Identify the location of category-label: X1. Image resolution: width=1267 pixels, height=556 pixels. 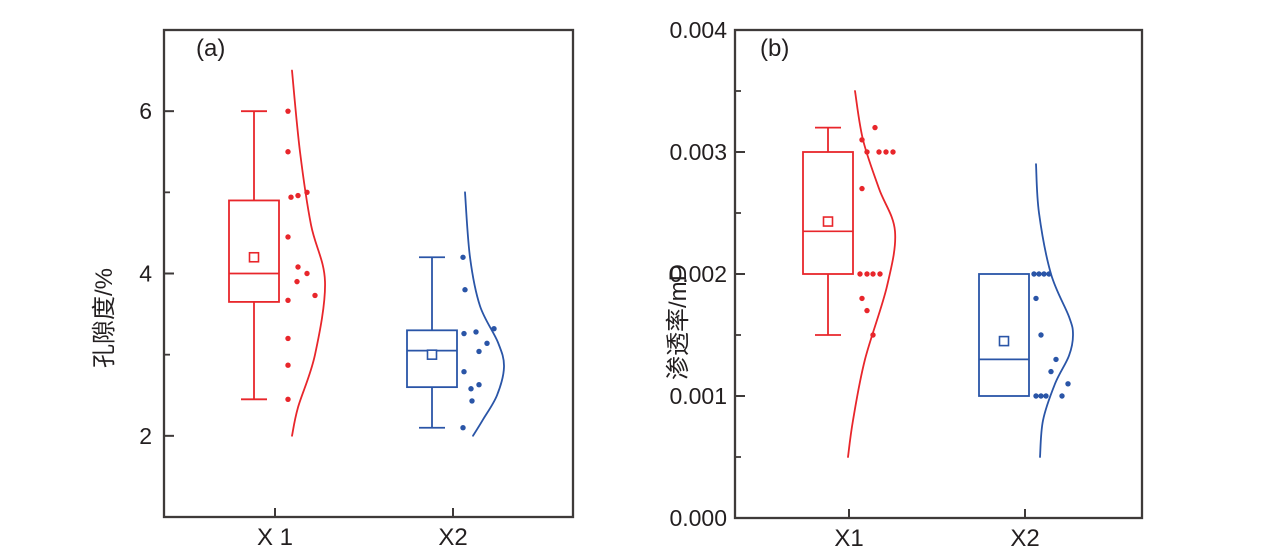
(848, 538).